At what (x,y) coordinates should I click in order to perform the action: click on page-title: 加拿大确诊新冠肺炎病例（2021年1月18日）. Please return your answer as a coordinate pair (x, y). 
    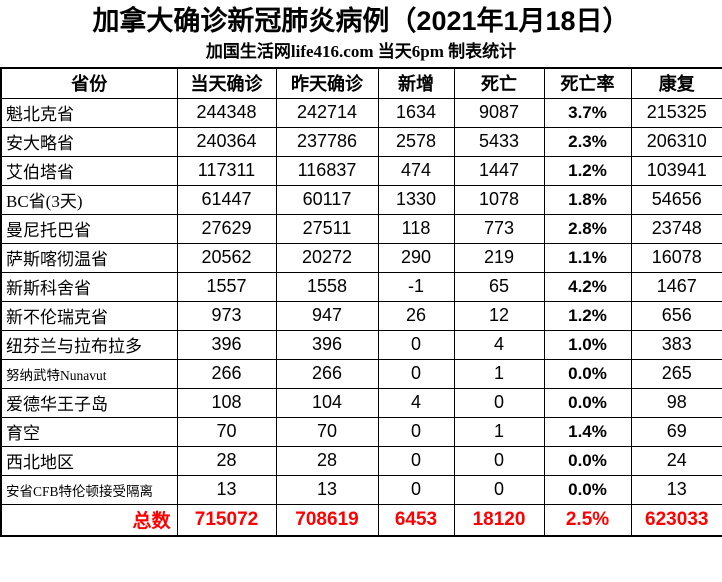
    Looking at the image, I should click on (361, 21).